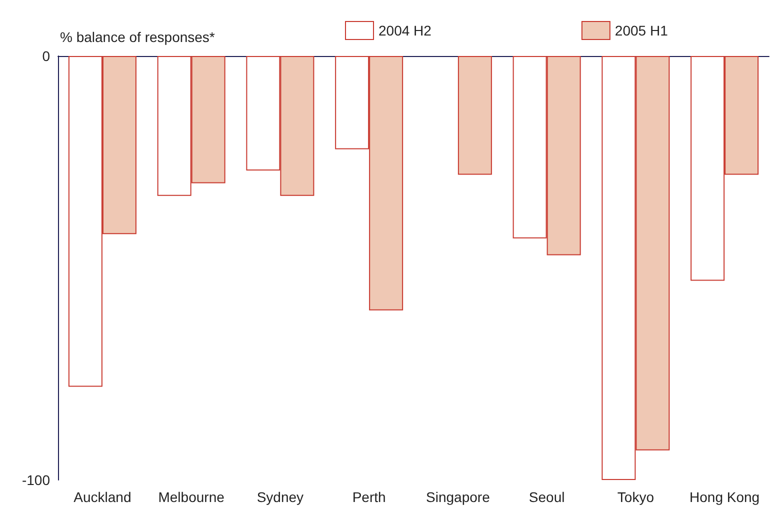  I want to click on y-tick-label: -100, so click(36, 480).